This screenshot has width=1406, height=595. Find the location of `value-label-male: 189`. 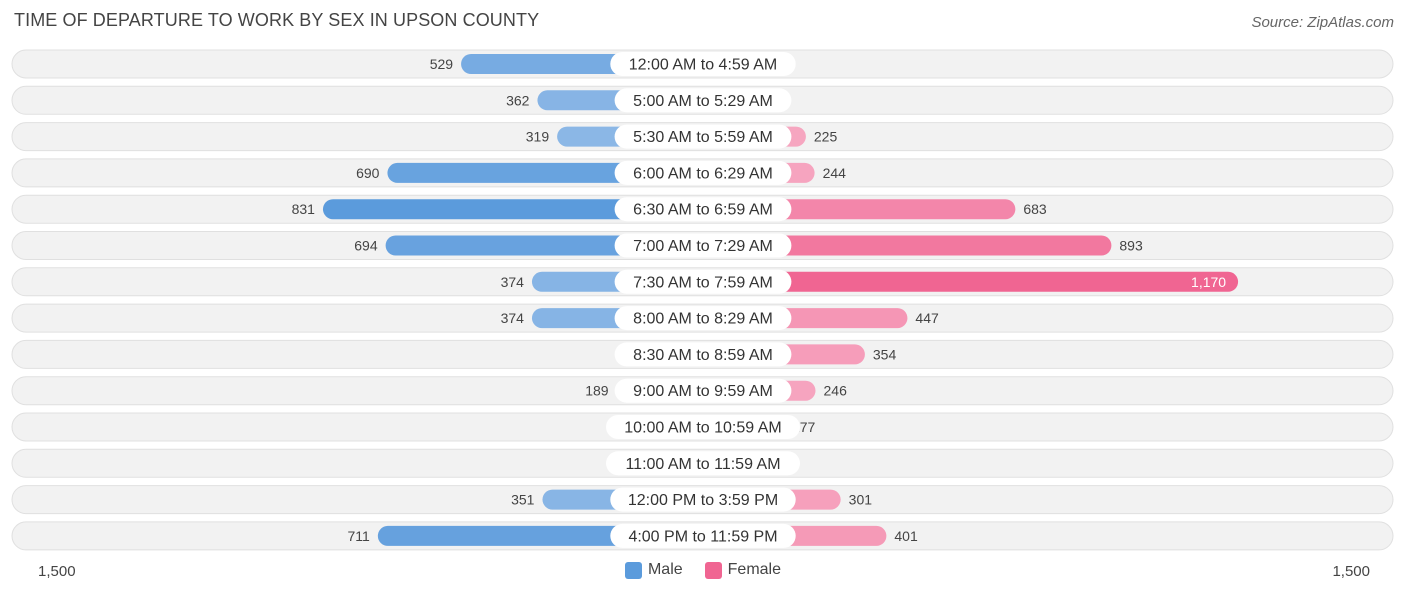

value-label-male: 189 is located at coordinates (597, 391).